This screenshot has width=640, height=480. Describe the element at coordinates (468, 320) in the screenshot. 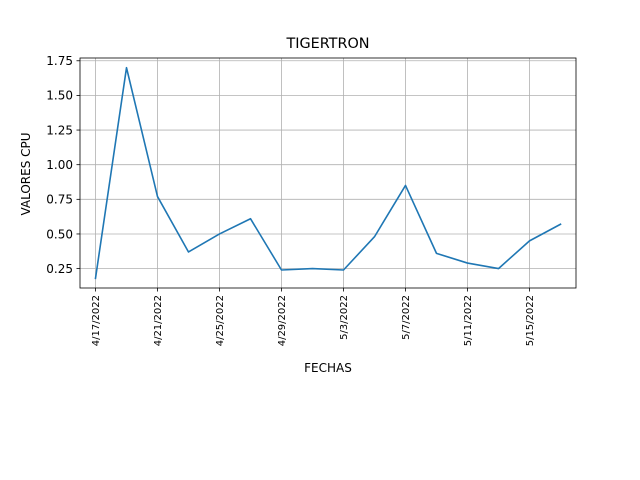

I see `x-tick-label: 5/11/2022` at that location.